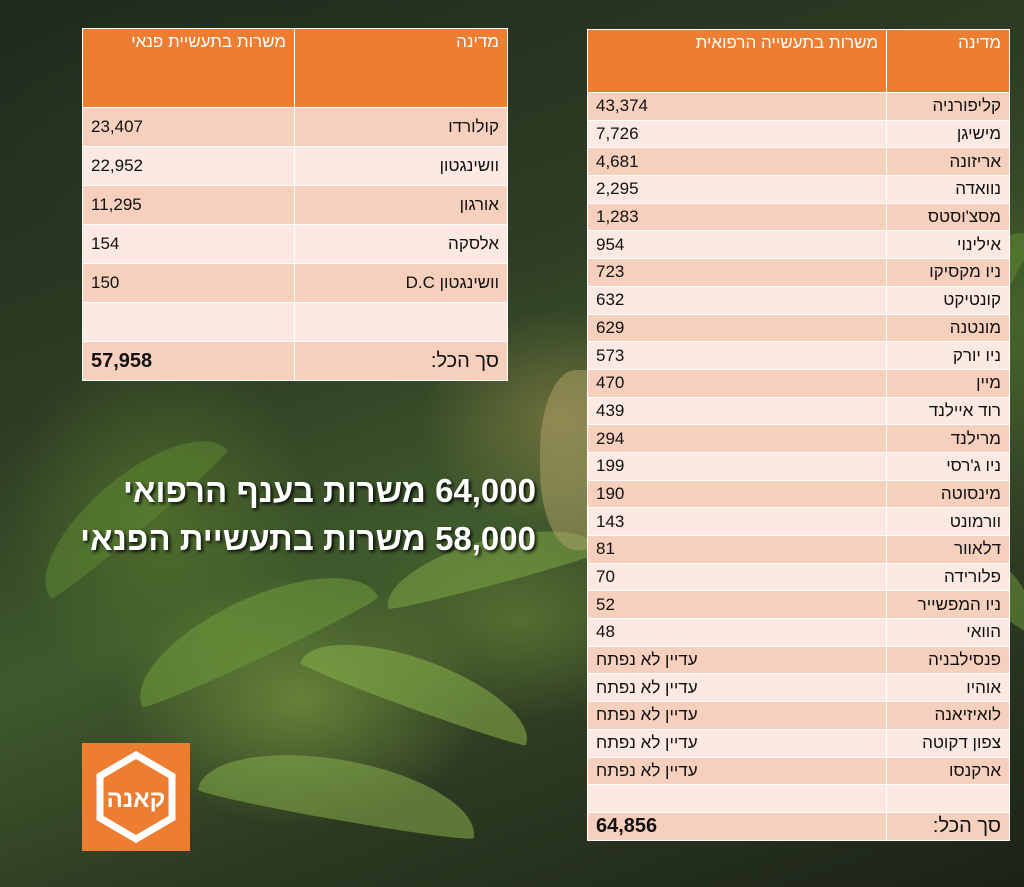  I want to click on state-cell: ניו ג'רסי, so click(948, 466).